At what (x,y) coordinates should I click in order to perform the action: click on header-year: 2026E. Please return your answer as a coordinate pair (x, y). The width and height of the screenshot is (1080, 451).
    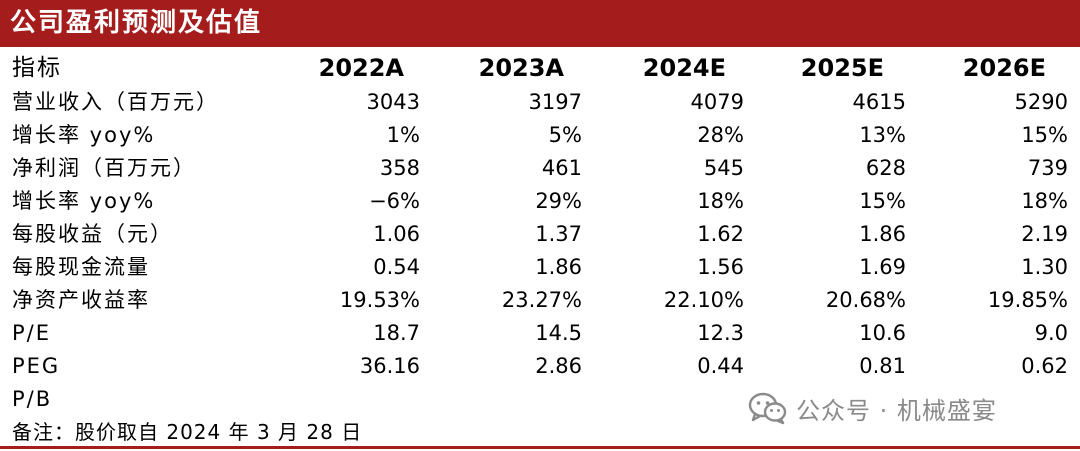
    Looking at the image, I should click on (1004, 68).